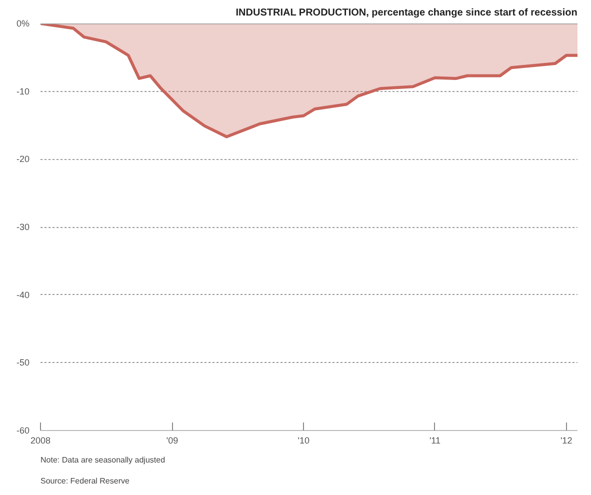 The width and height of the screenshot is (591, 495). I want to click on x-tick-label: '09, so click(172, 441).